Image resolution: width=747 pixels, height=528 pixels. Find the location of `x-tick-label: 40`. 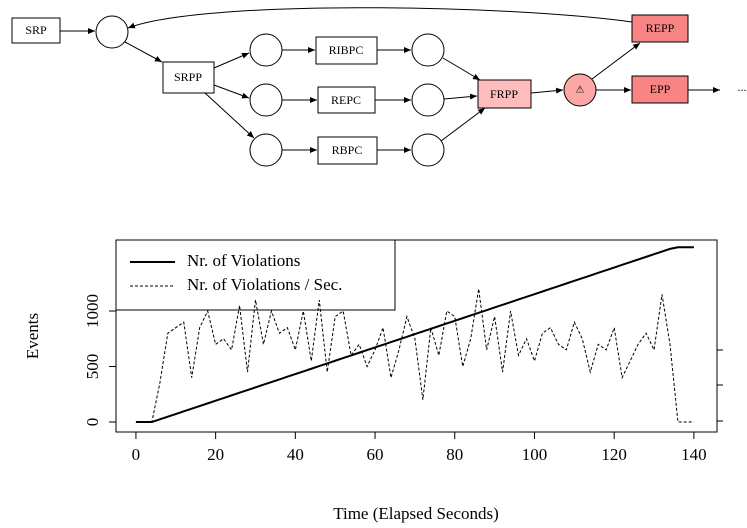

x-tick-label: 40 is located at coordinates (295, 454).